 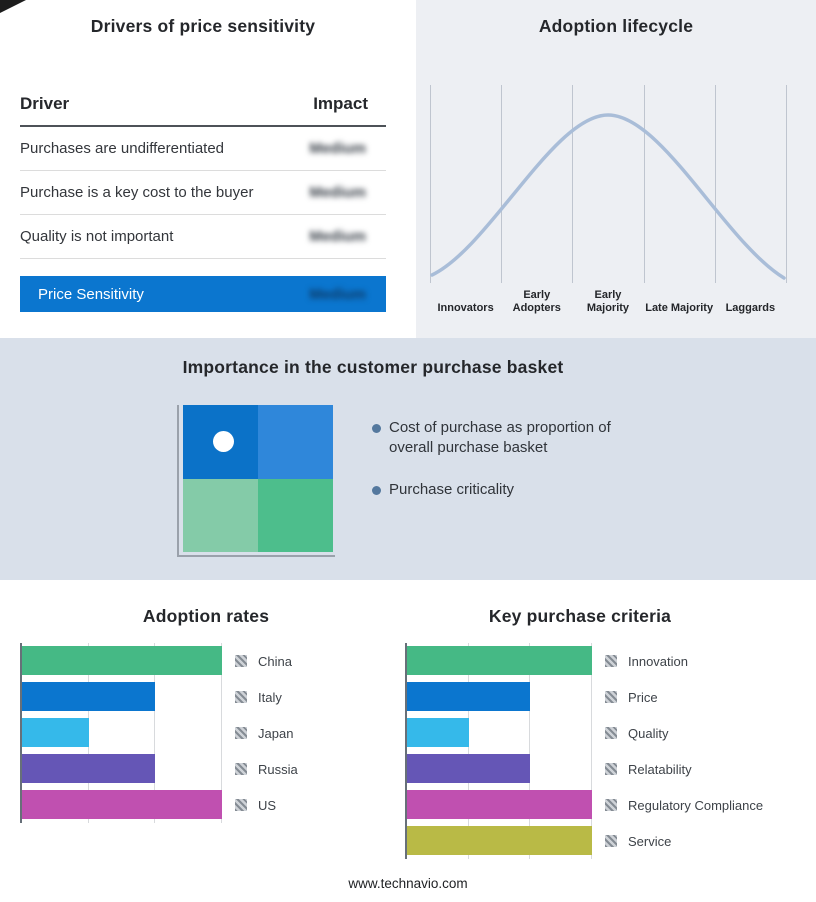 I want to click on bar-service, so click(x=499, y=840).